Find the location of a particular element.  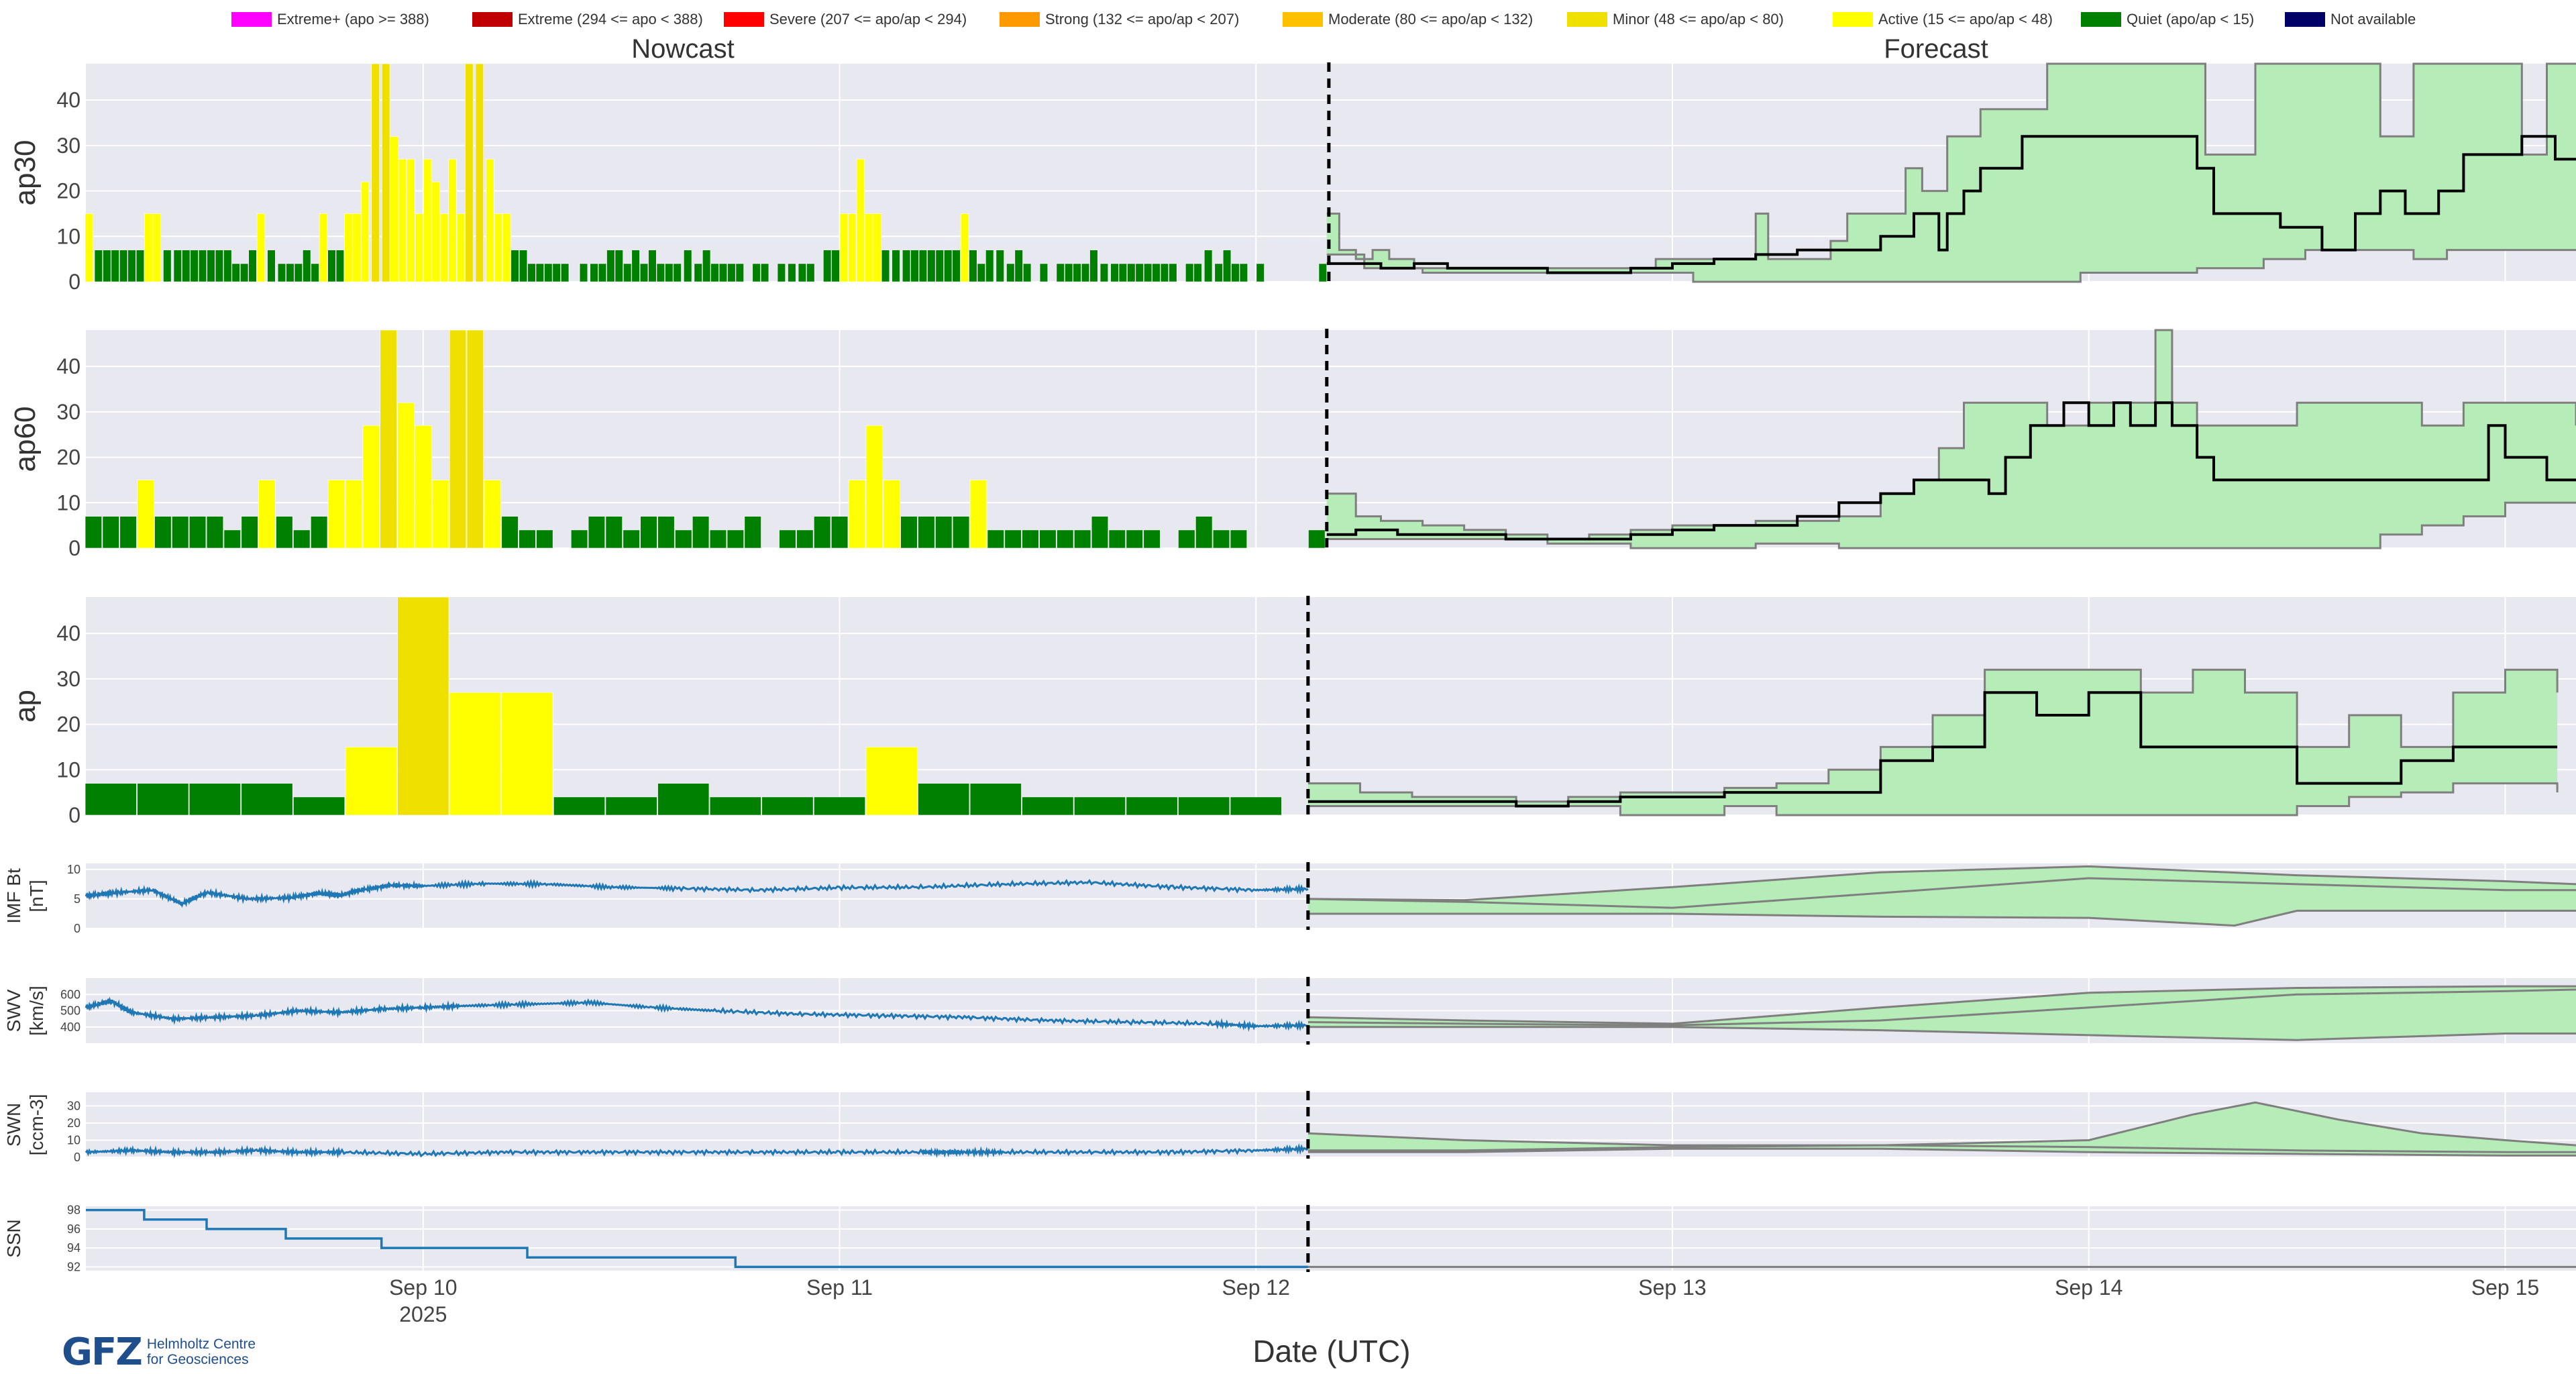

legend-label: Moderate (80 <= apo/ap < 132) is located at coordinates (1430, 19).